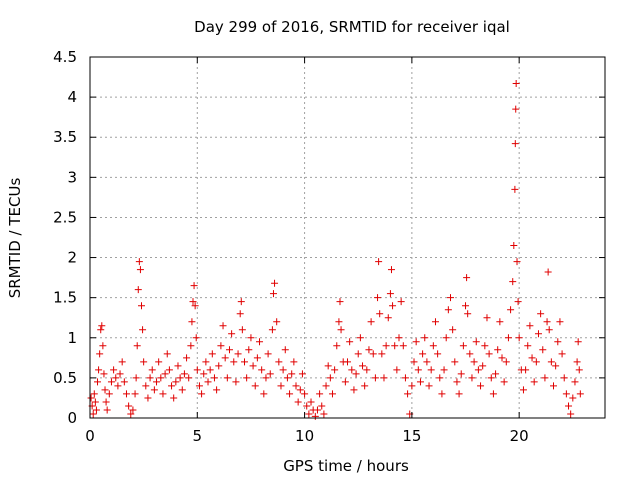 This screenshot has height=480, width=640. What do you see at coordinates (65, 298) in the screenshot?
I see `y-tick-label: 1.5` at bounding box center [65, 298].